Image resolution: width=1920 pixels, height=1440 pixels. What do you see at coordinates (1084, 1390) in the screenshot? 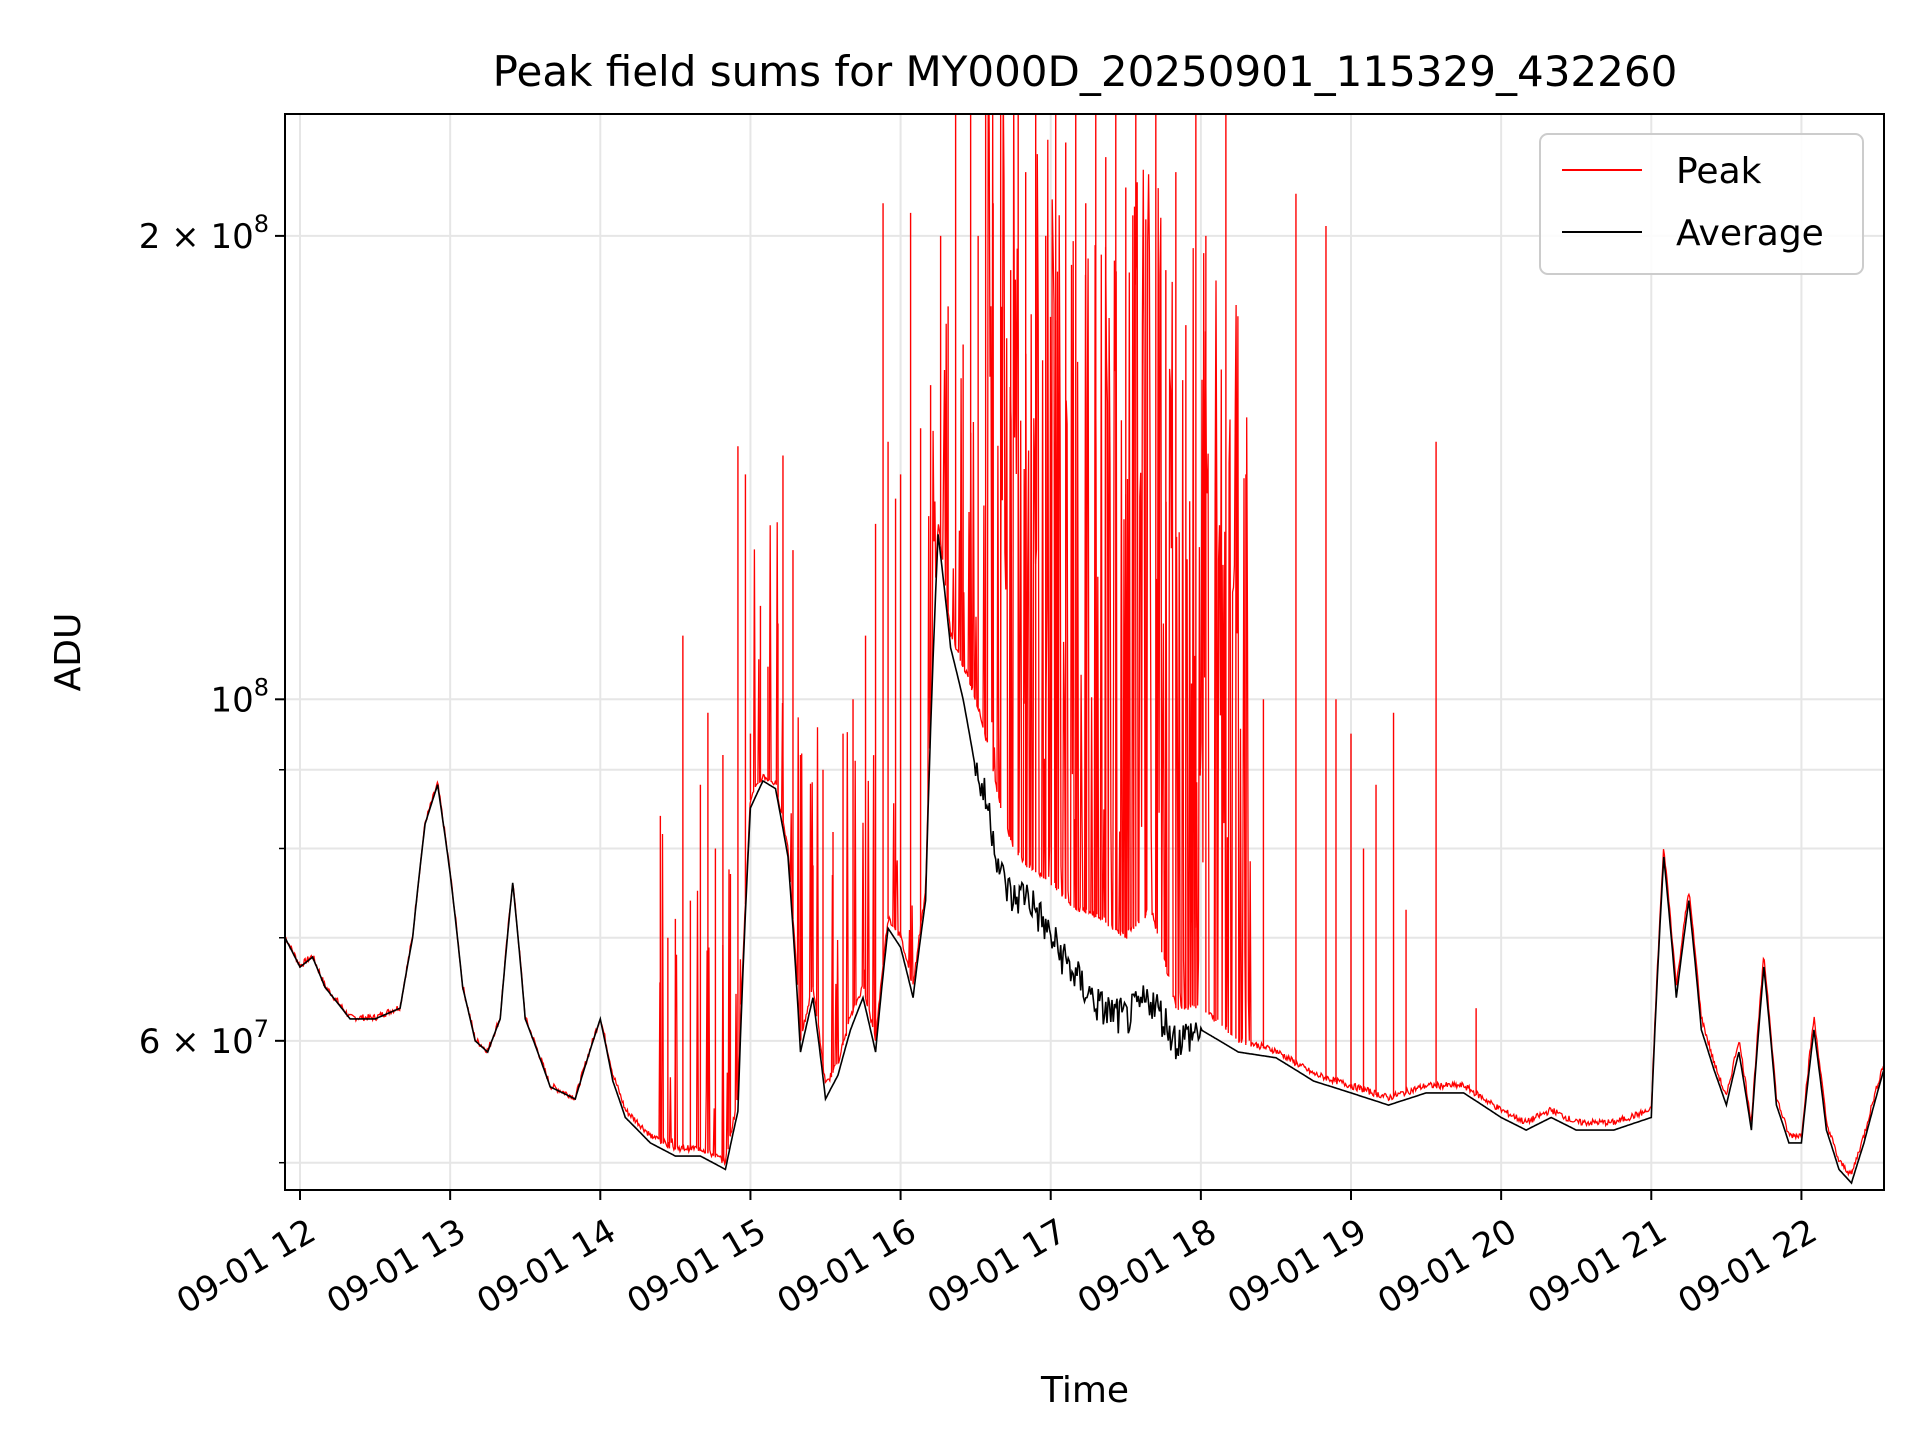
I see `x-axis-label: Time` at bounding box center [1084, 1390].